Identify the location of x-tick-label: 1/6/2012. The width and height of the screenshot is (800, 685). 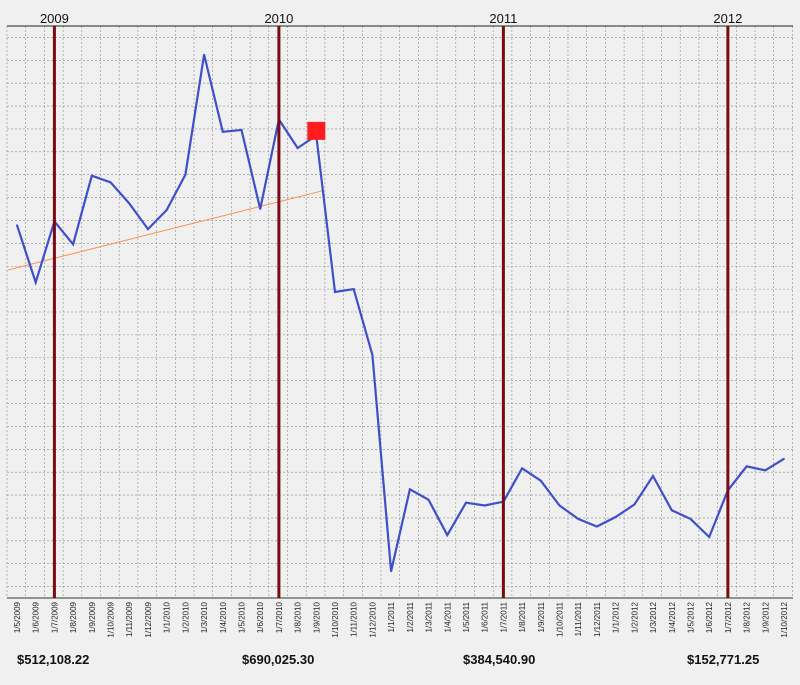
(709, 617).